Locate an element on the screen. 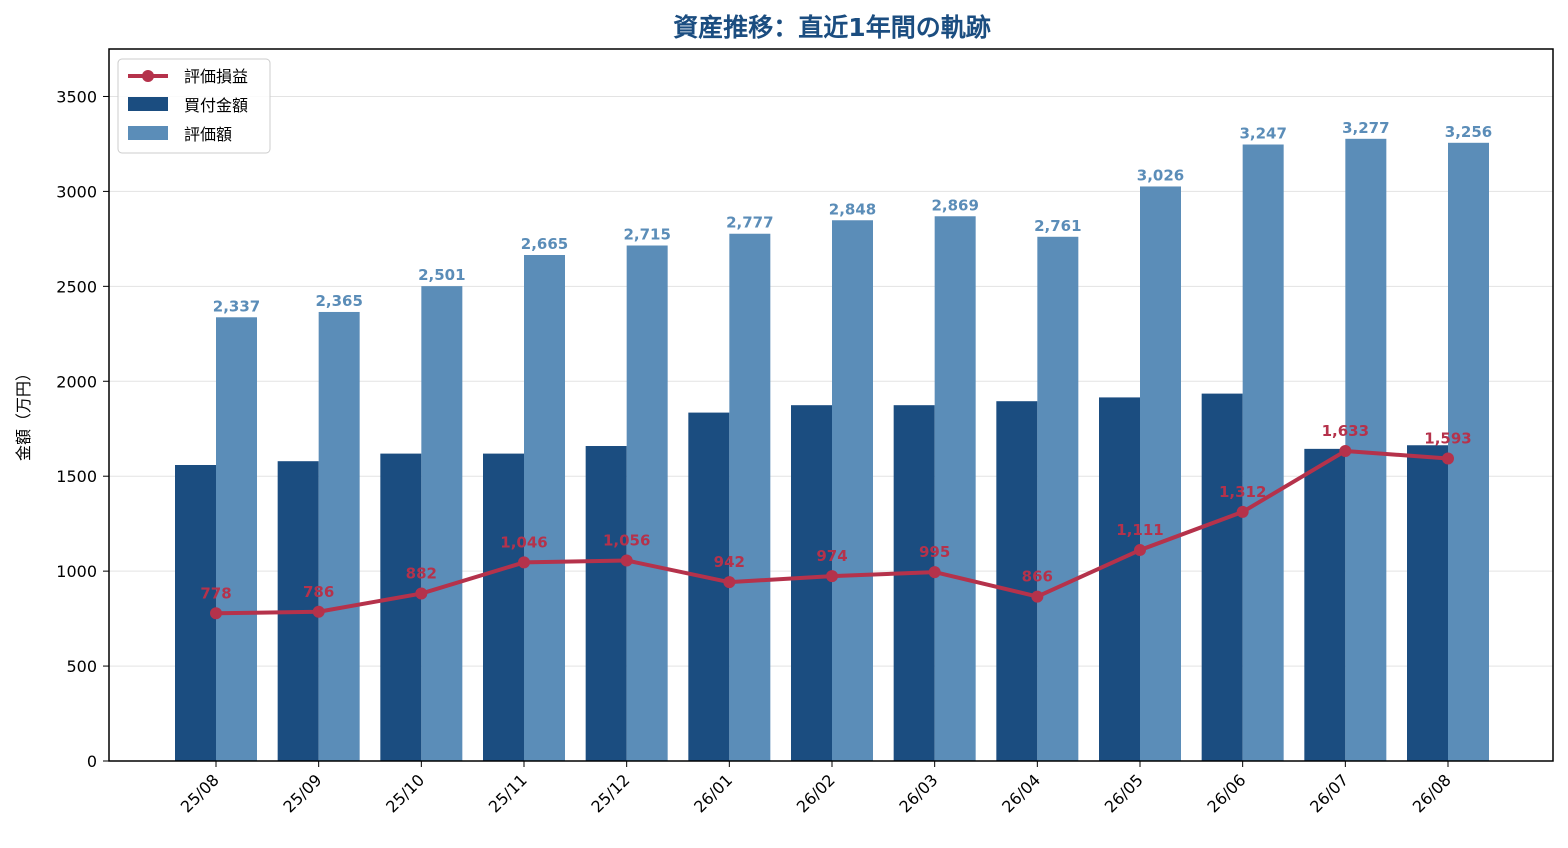 The height and width of the screenshot is (848, 1568). x-tick-label: 25/11 is located at coordinates (508, 793).